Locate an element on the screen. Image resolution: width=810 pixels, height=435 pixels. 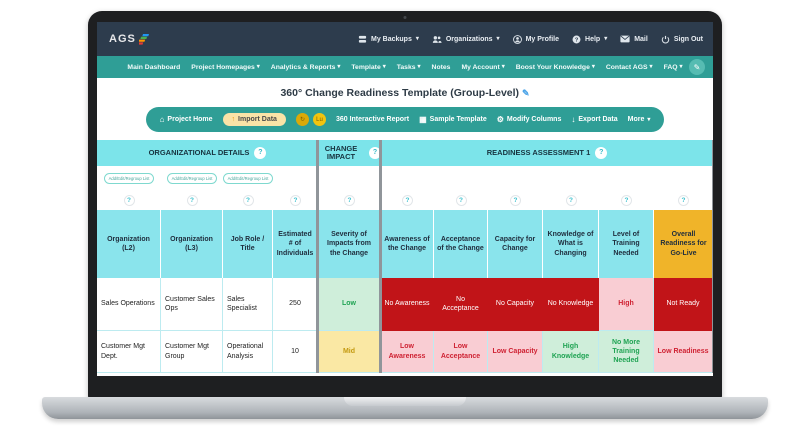
nav-tasks: Tasks ▾ is located at coordinates (409, 67).